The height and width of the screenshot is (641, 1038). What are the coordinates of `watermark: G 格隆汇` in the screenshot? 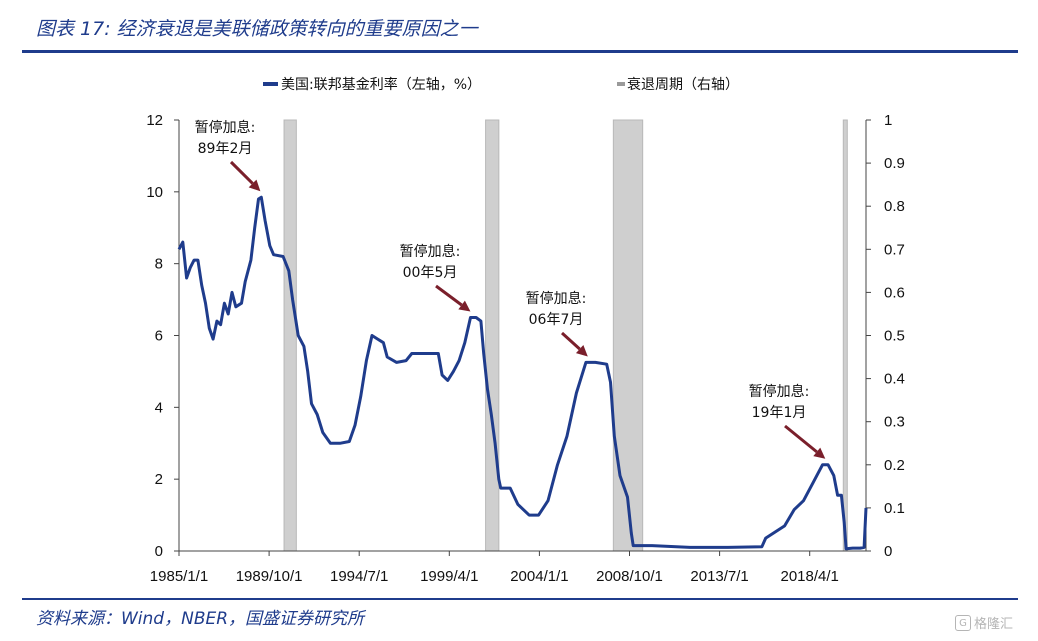 It's located at (984, 622).